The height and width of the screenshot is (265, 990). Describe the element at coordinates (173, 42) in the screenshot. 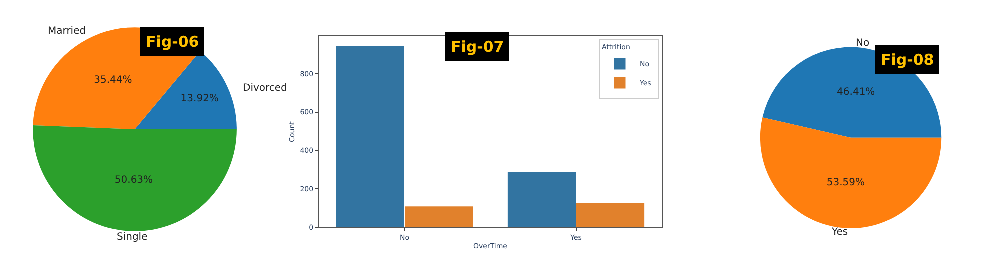

I see `text: Fig-06` at that location.